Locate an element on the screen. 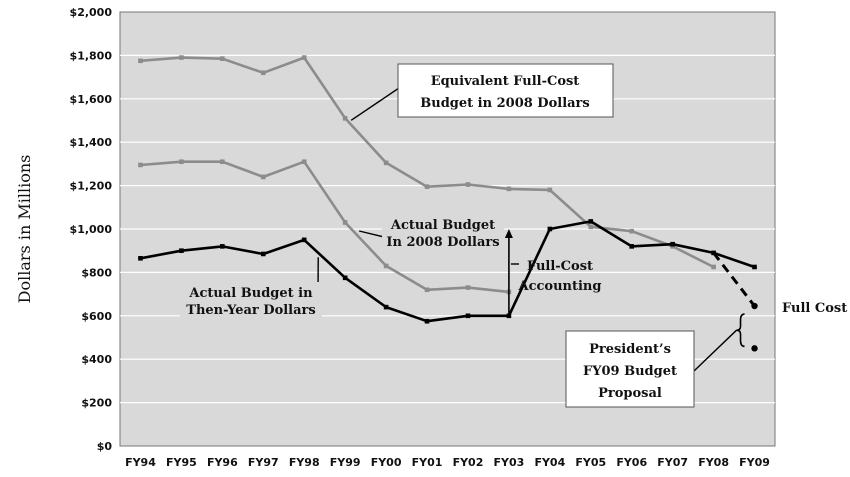  y-tick-label: $400 is located at coordinates (96, 359).